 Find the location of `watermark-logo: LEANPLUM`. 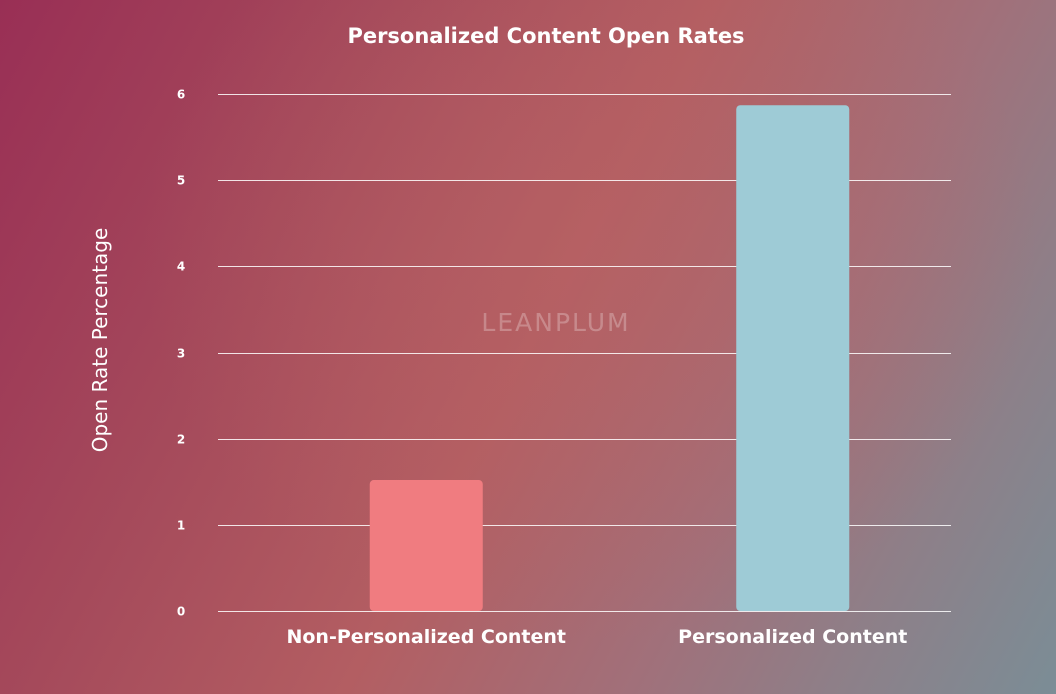

watermark-logo: LEANPLUM is located at coordinates (555, 322).